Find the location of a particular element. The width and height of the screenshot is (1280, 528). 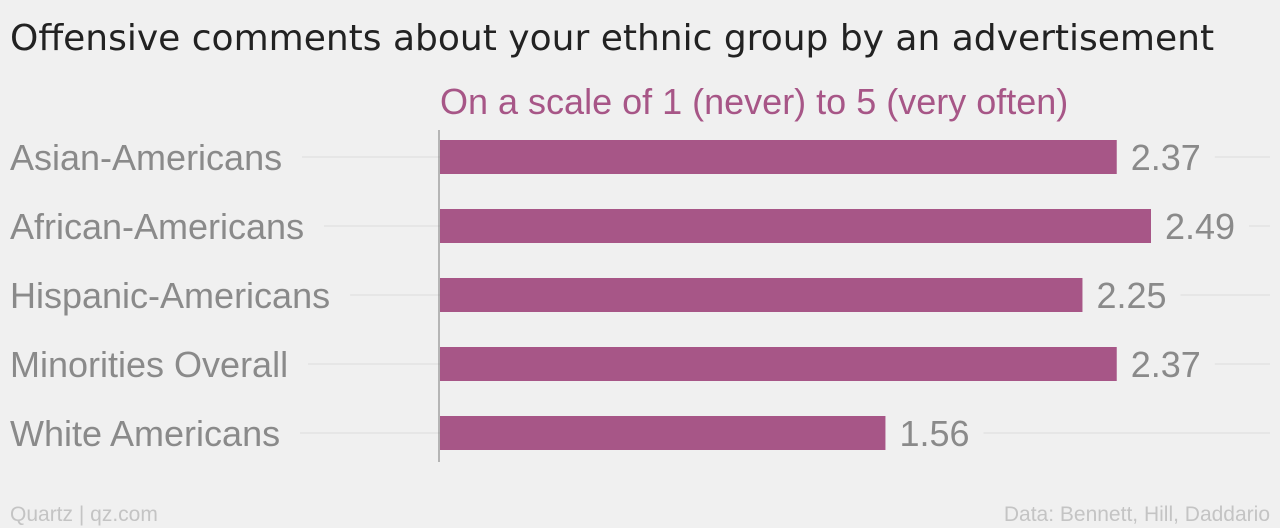

footer-data-credit: Data: Bennett, Hill, Daddario is located at coordinates (1137, 514).